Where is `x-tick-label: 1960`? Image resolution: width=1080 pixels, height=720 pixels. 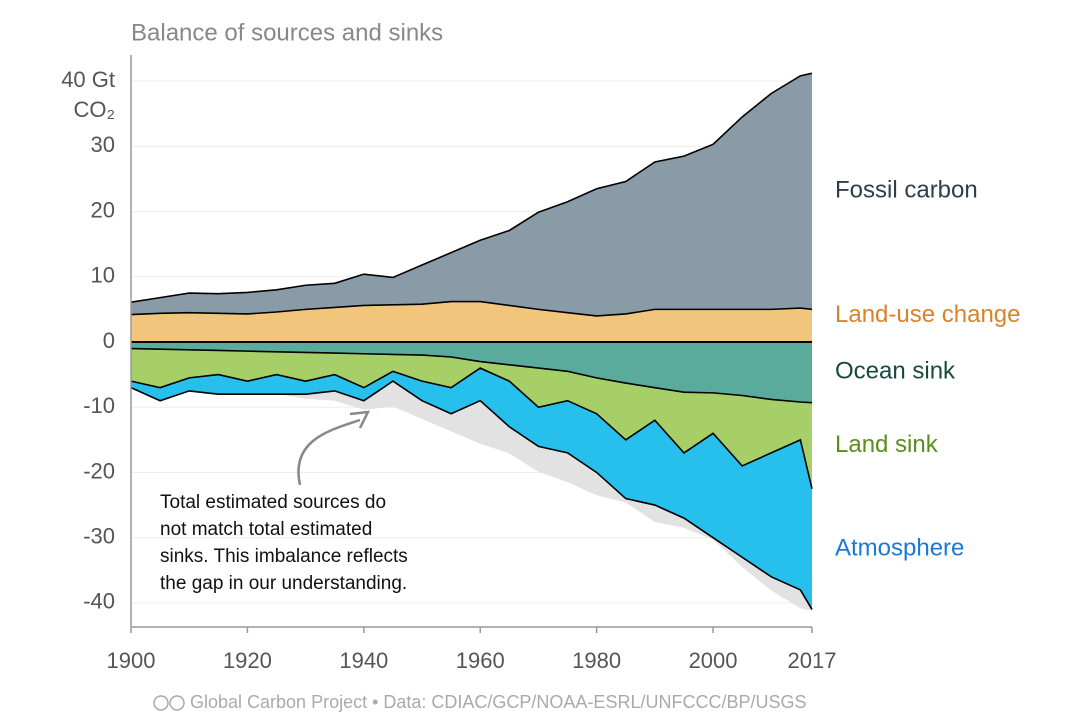
x-tick-label: 1960 is located at coordinates (480, 660).